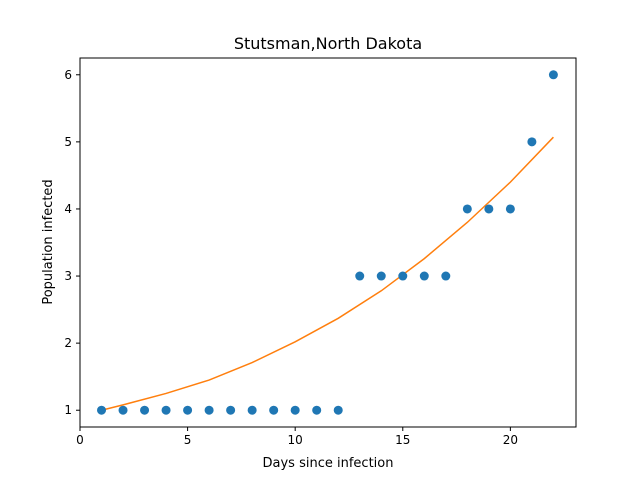 The height and width of the screenshot is (480, 640). Describe the element at coordinates (295, 440) in the screenshot. I see `x-tick-label: 10` at that location.